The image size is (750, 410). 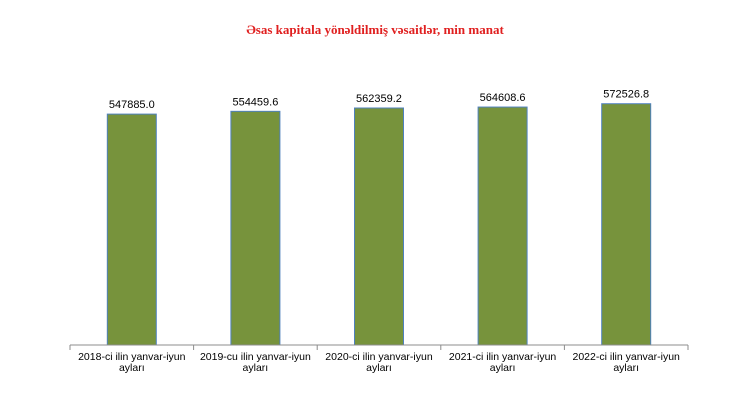 What do you see at coordinates (379, 357) in the screenshot?
I see `category-label-3-line-1: 2020-ci ilin yanvar-iyun` at bounding box center [379, 357].